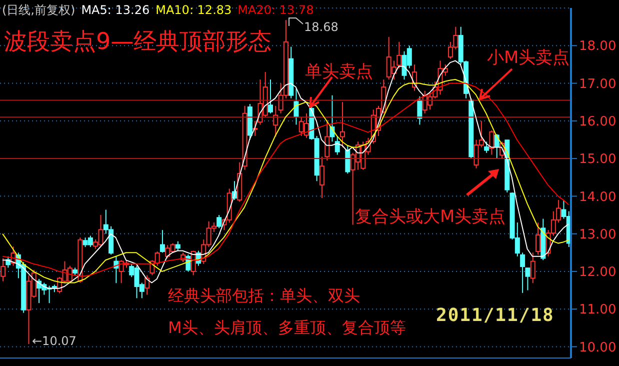  I want to click on y-tick-label: 18.00, so click(597, 46).